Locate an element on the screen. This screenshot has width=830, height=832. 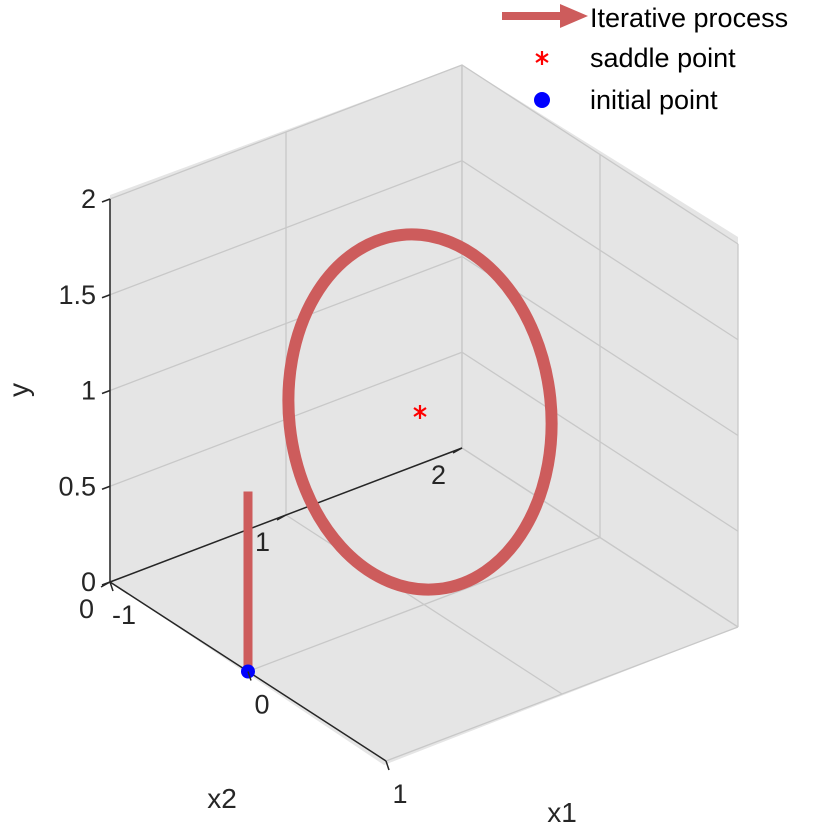
x2-axis-label: x2 is located at coordinates (222, 798).